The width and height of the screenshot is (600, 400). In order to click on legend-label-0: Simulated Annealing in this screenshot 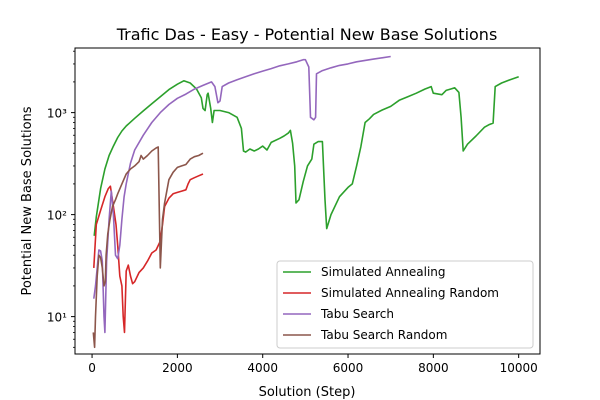, I will do `click(383, 272)`.